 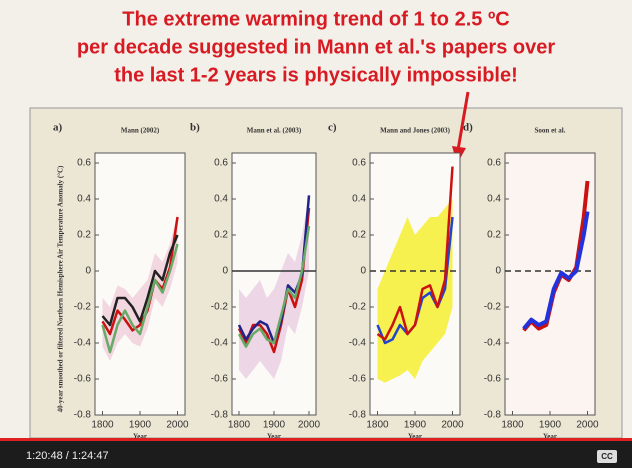 What do you see at coordinates (332, 128) in the screenshot?
I see `panel-label: c)` at bounding box center [332, 128].